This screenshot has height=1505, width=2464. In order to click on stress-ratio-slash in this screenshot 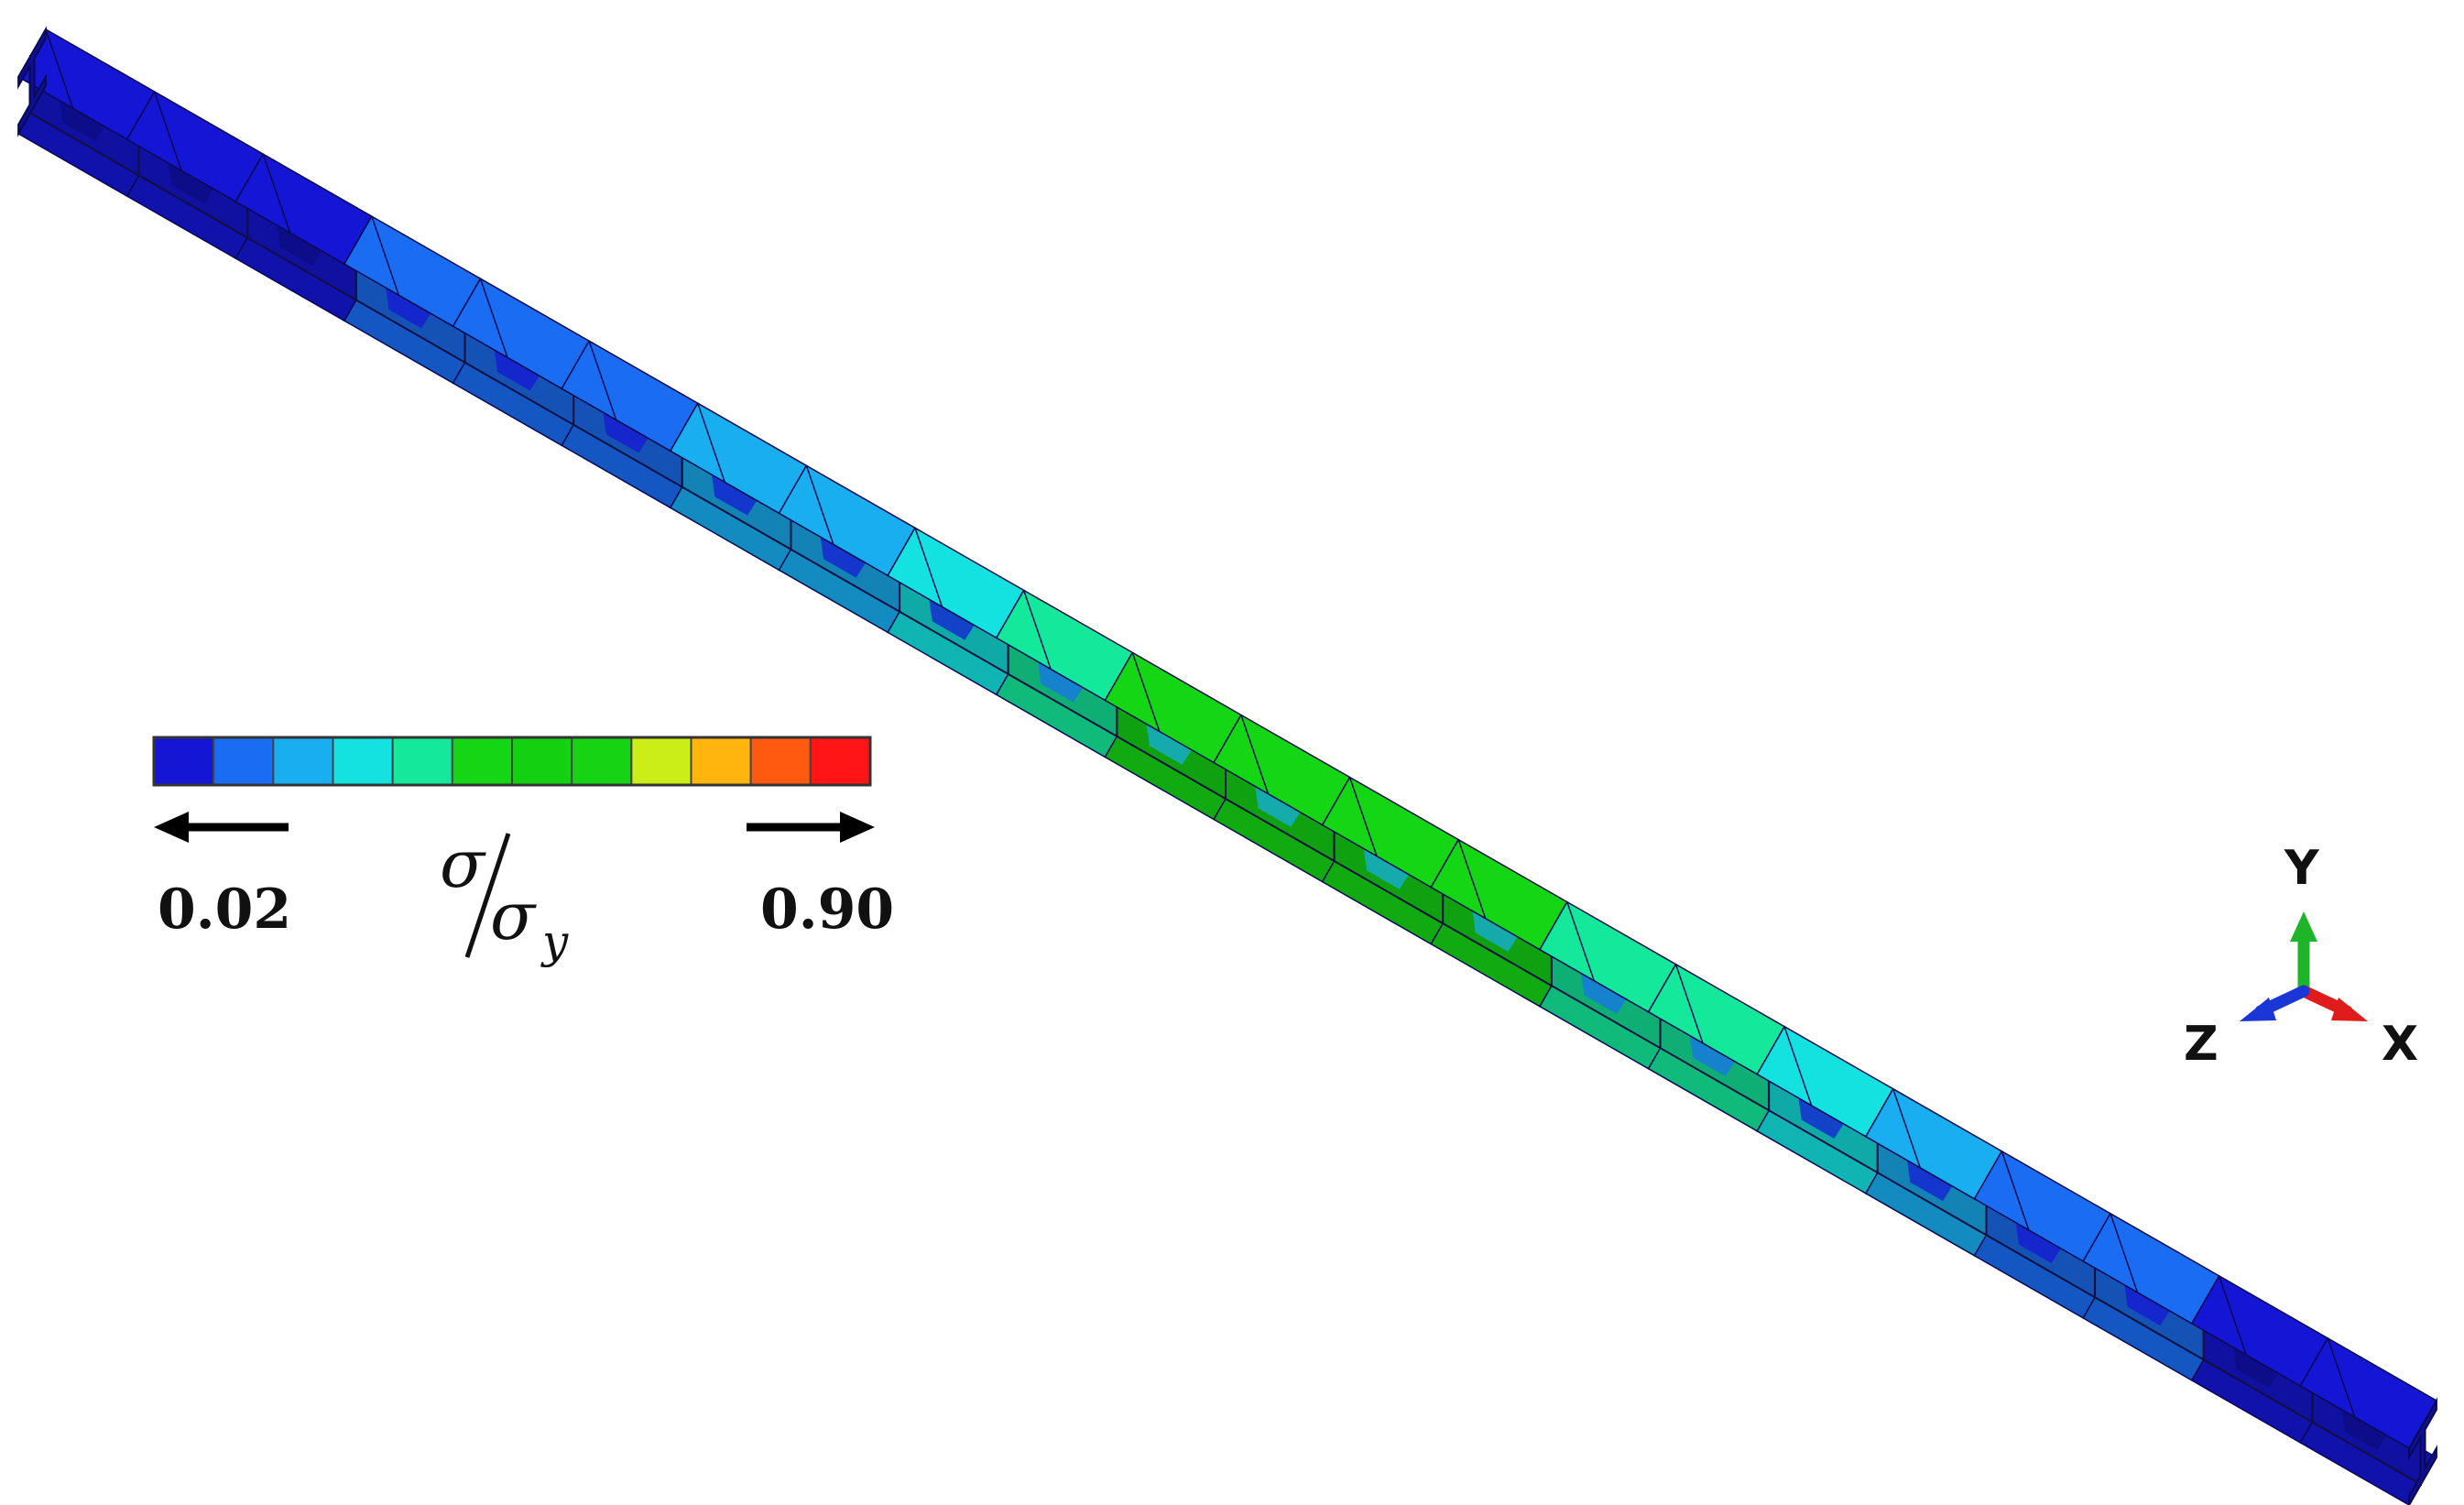, I will do `click(487, 895)`.